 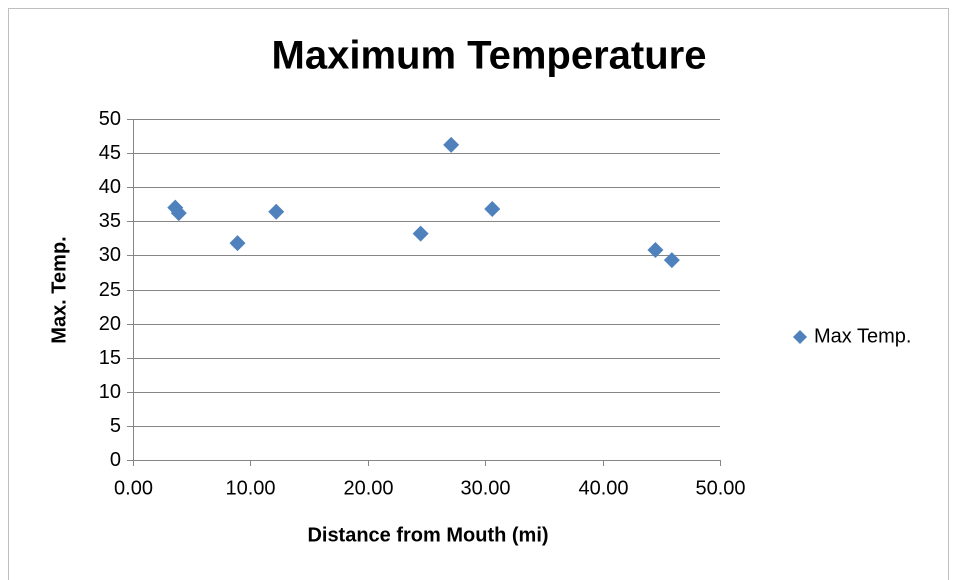 I want to click on x-tick-label: 50.00, so click(x=720, y=488).